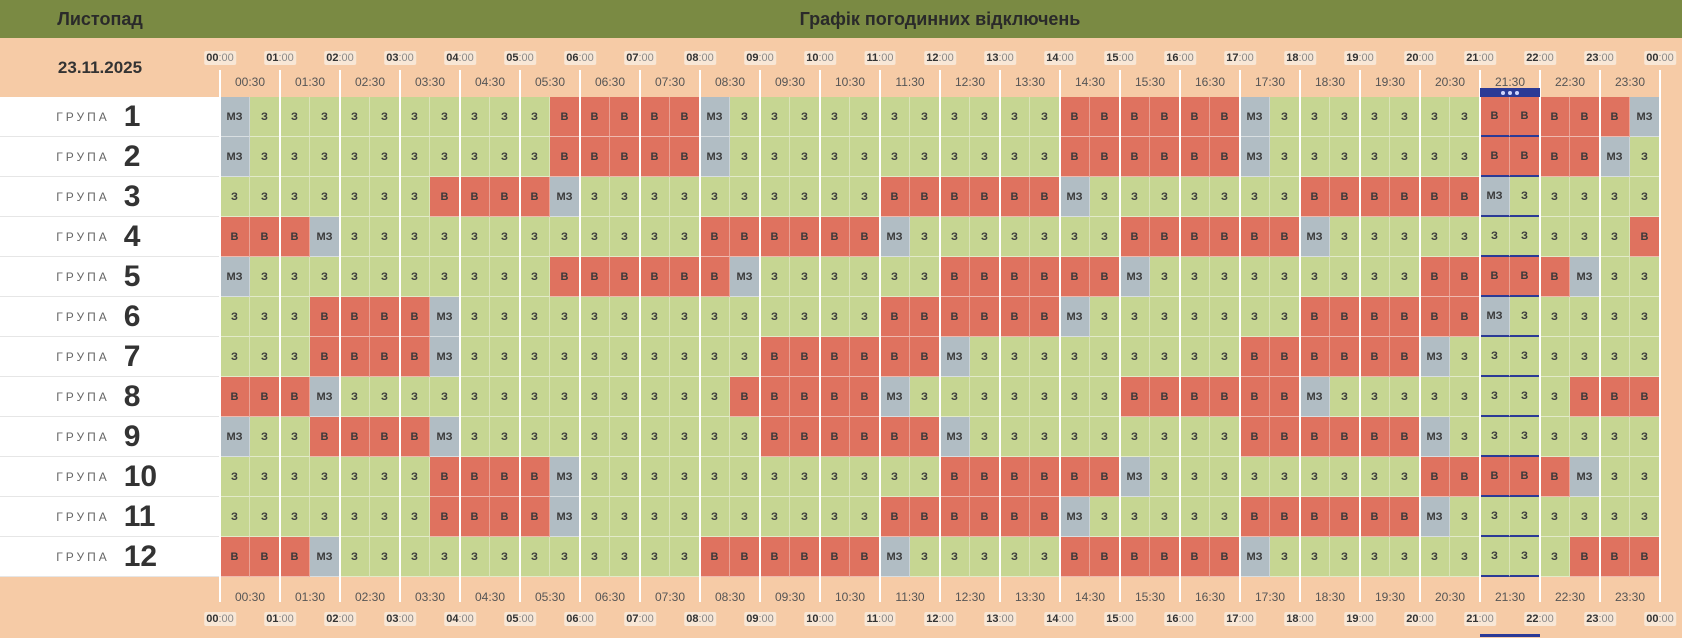 The height and width of the screenshot is (638, 1682). Describe the element at coordinates (1630, 82) in the screenshot. I see `half-hour-label: 23:30` at that location.